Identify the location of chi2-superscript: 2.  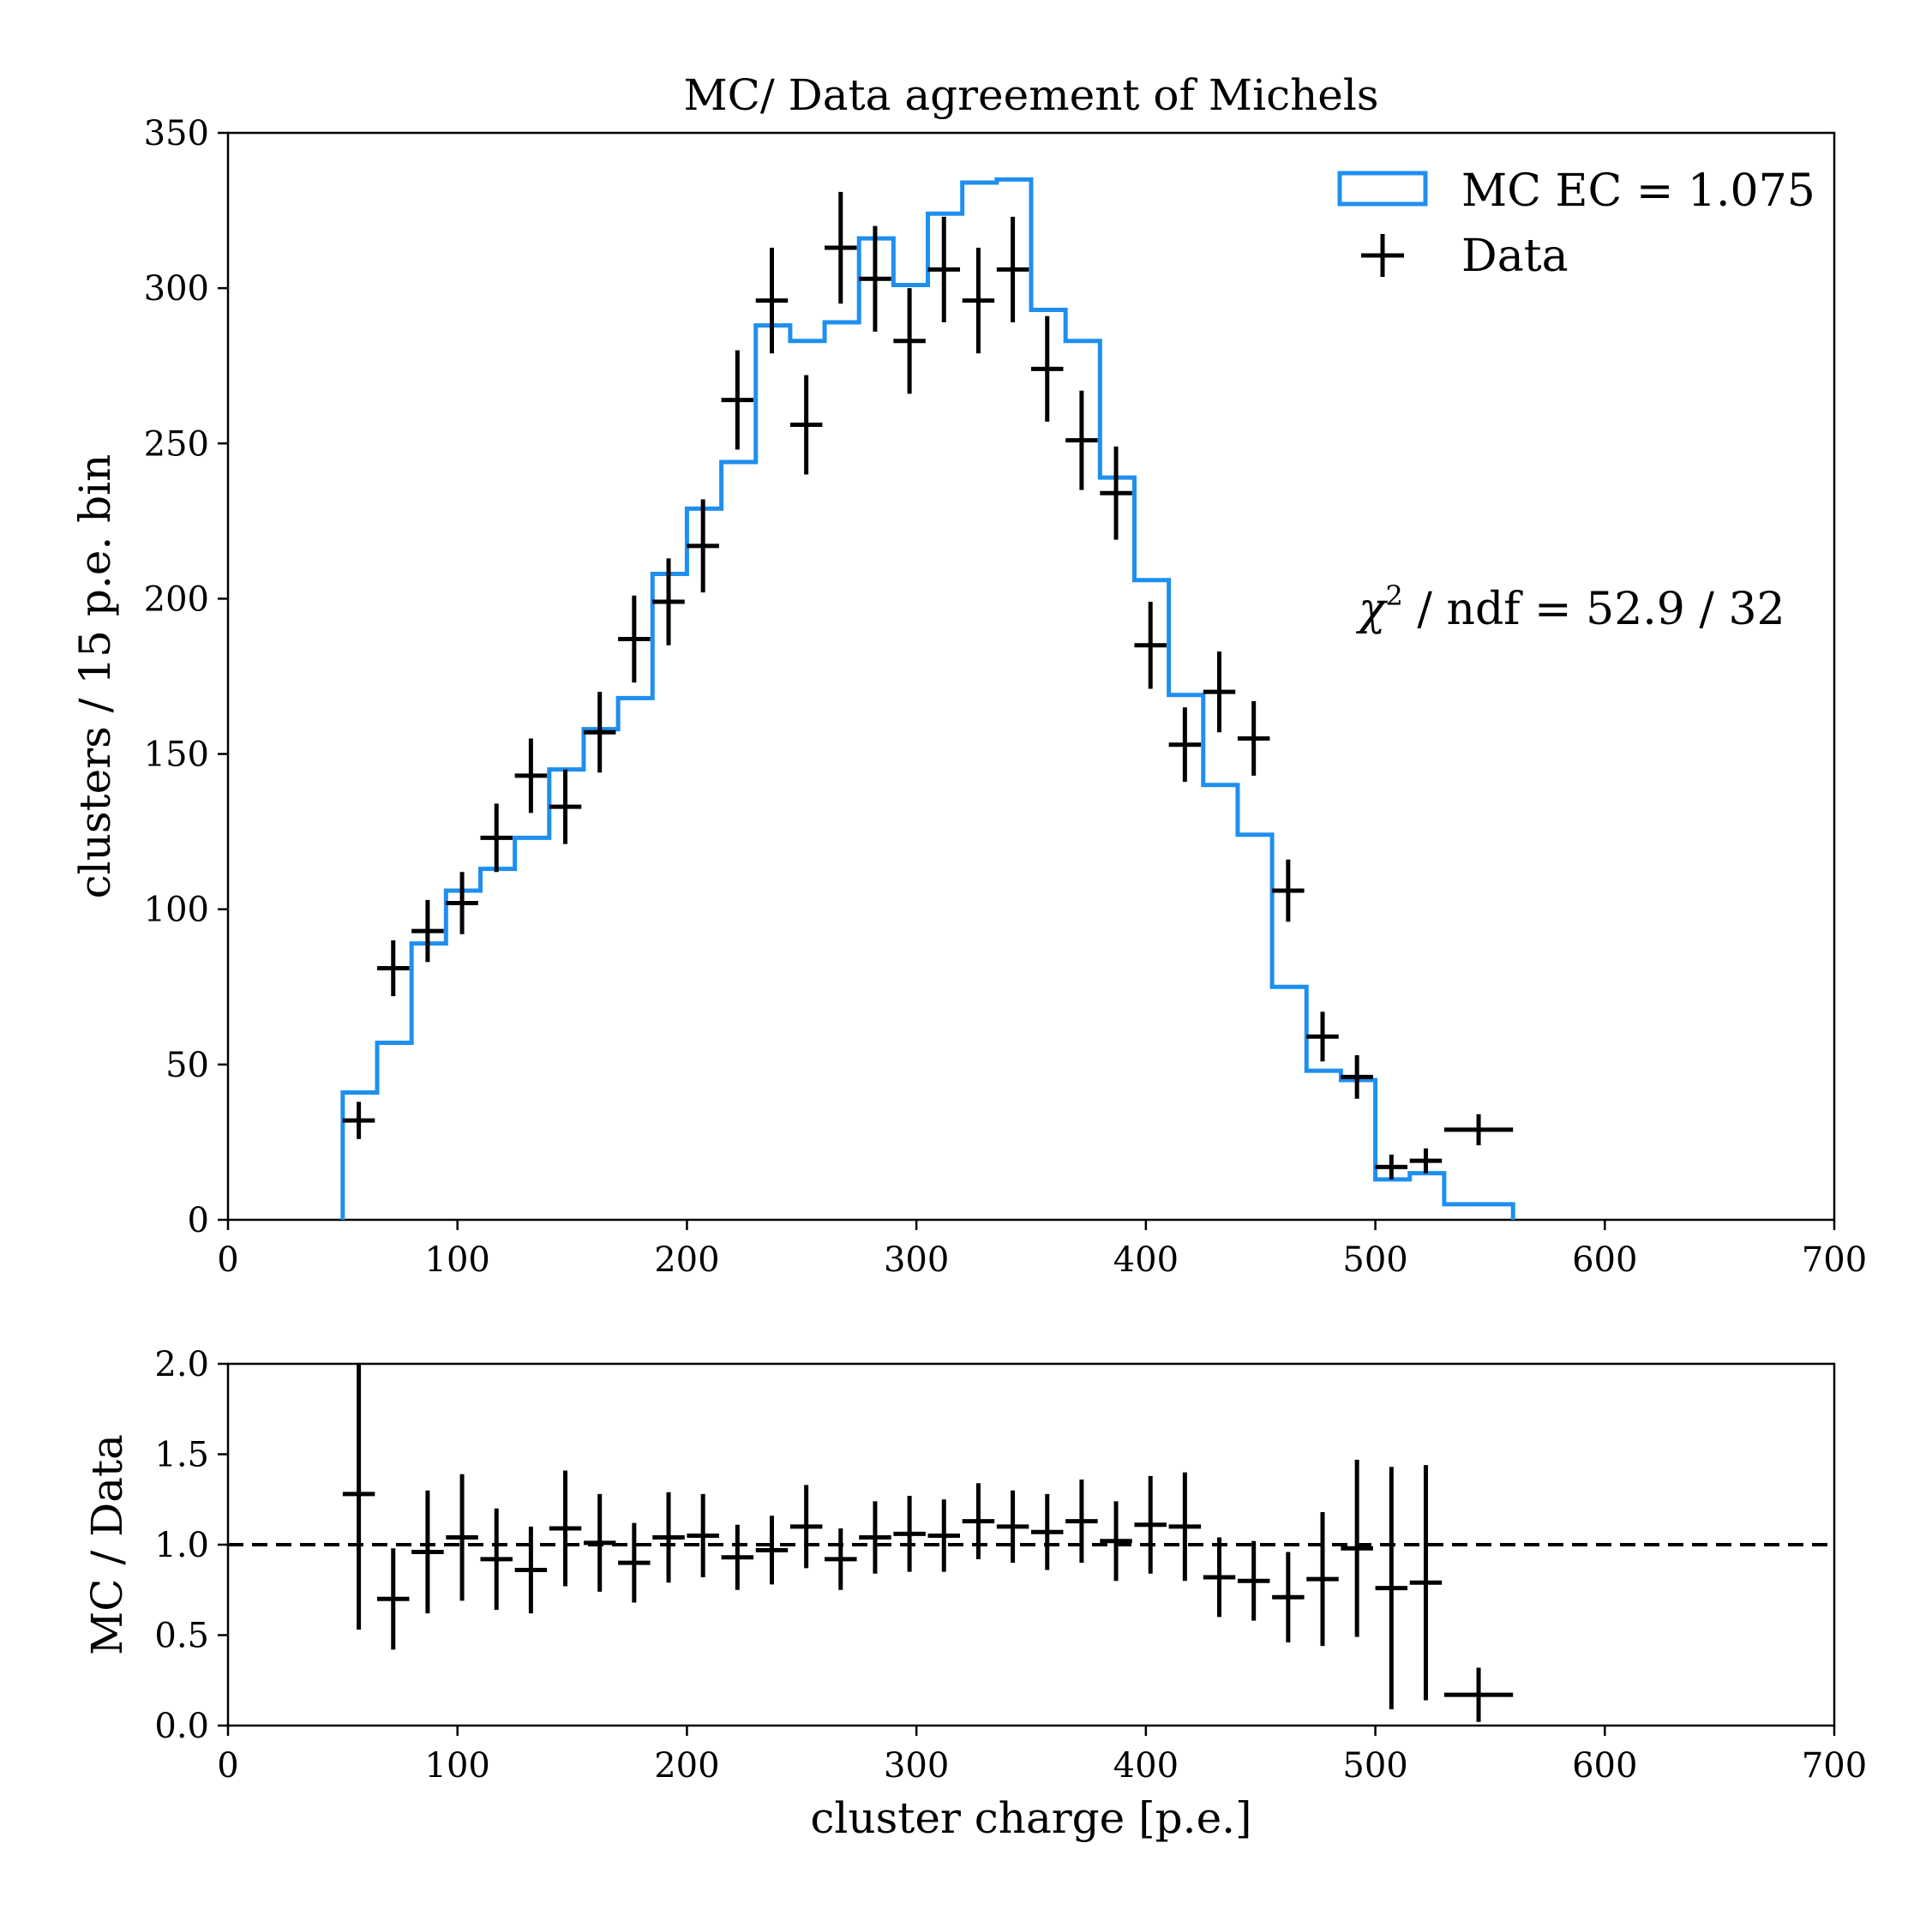
(1394, 595).